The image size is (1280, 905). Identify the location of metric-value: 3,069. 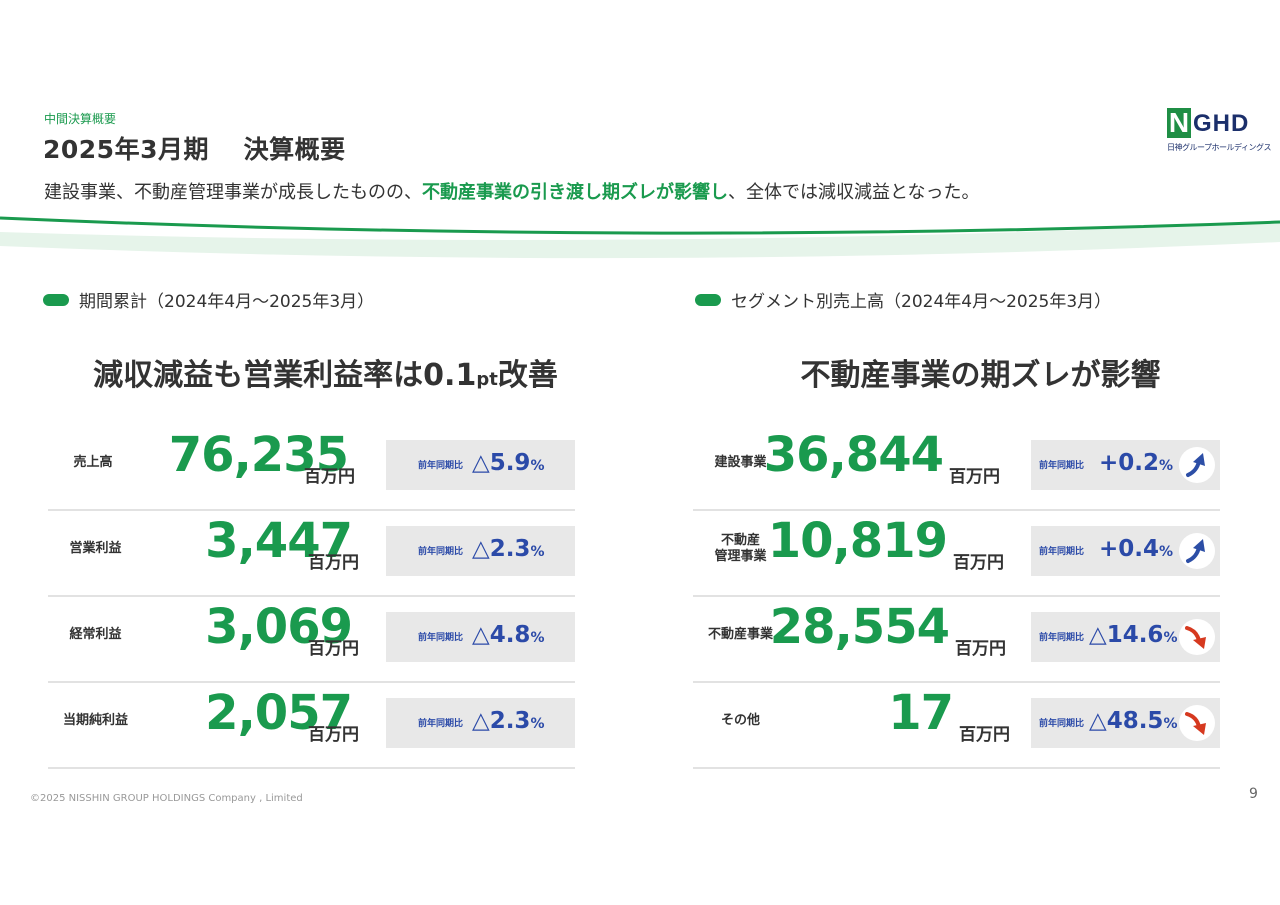
(279, 627).